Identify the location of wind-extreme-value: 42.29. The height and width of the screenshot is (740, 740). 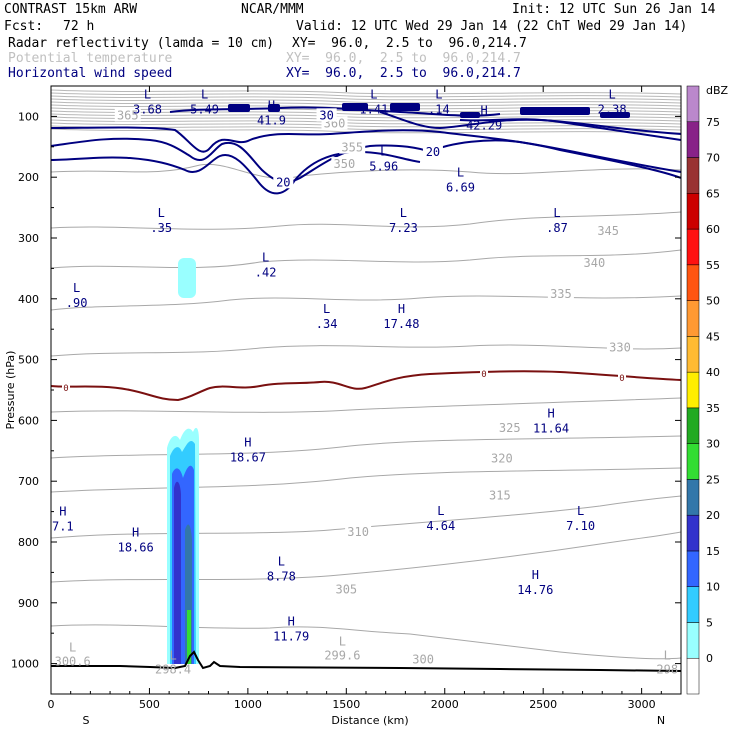
(484, 125).